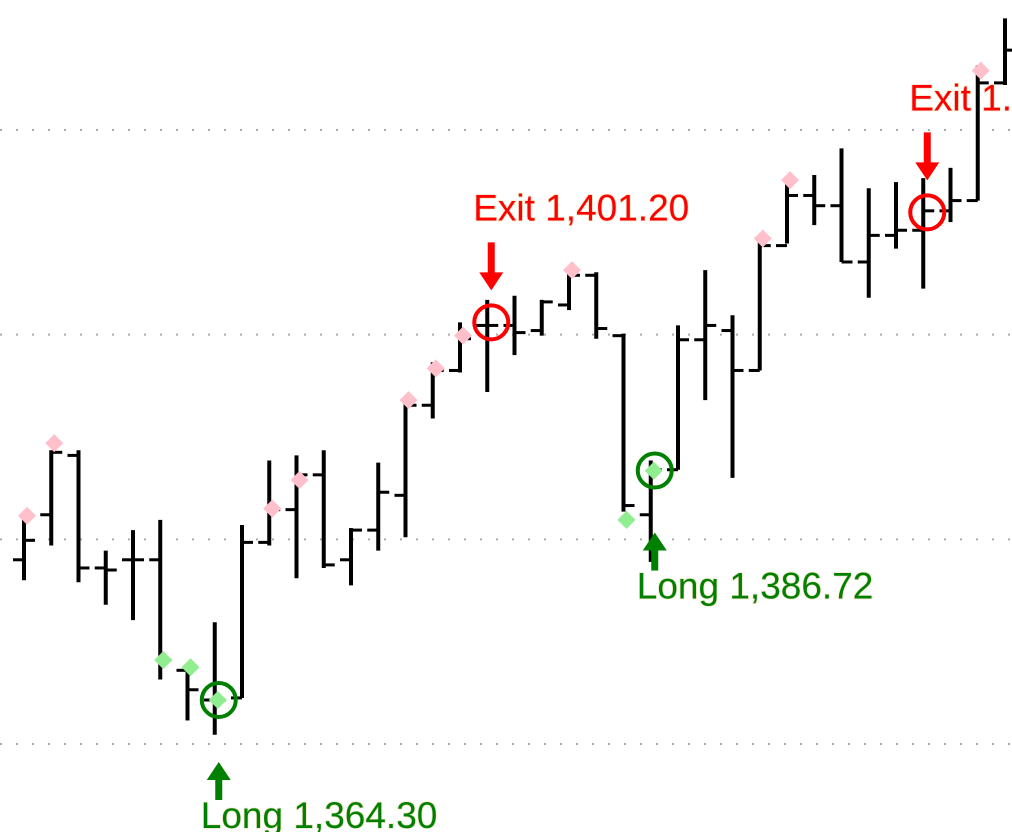 This screenshot has height=832, width=1012. What do you see at coordinates (319, 813) in the screenshot?
I see `signal-label: Long 1,364.30` at bounding box center [319, 813].